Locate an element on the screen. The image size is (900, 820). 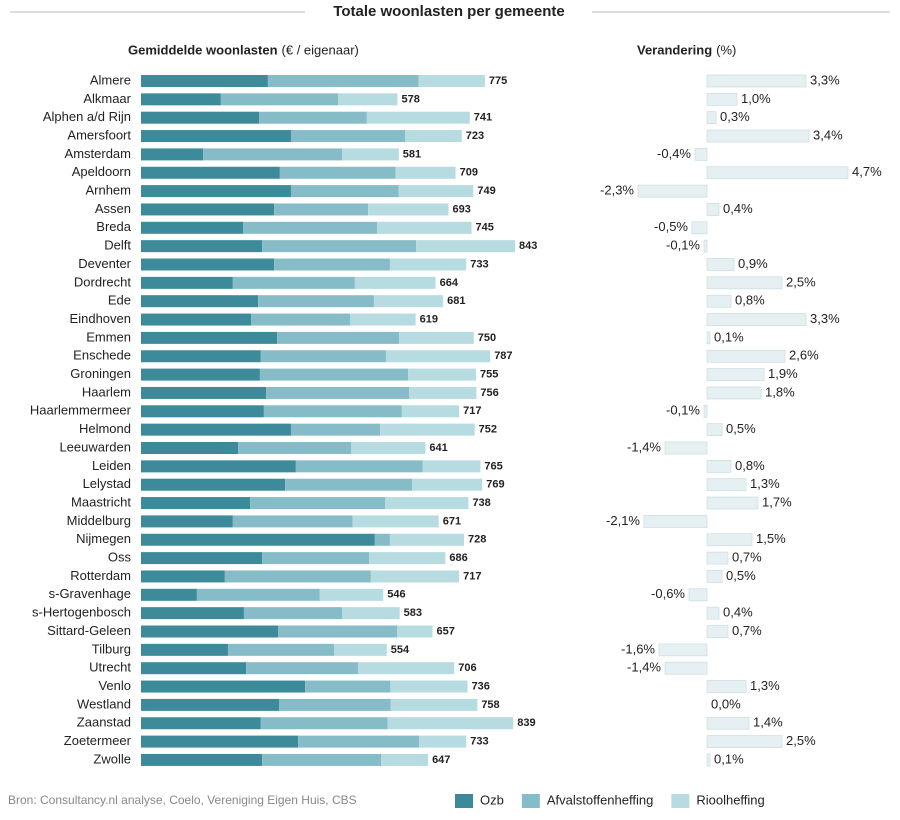
value-label: 1,4% is located at coordinates (768, 722).